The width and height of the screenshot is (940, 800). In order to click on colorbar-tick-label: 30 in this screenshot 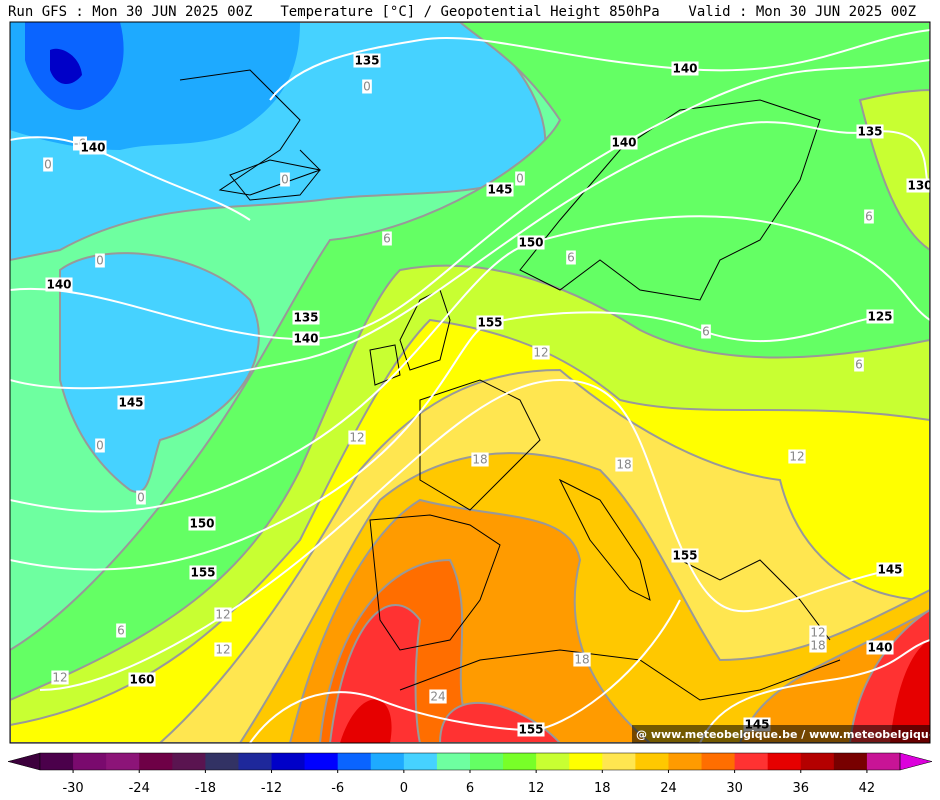, I will do `click(734, 788)`.